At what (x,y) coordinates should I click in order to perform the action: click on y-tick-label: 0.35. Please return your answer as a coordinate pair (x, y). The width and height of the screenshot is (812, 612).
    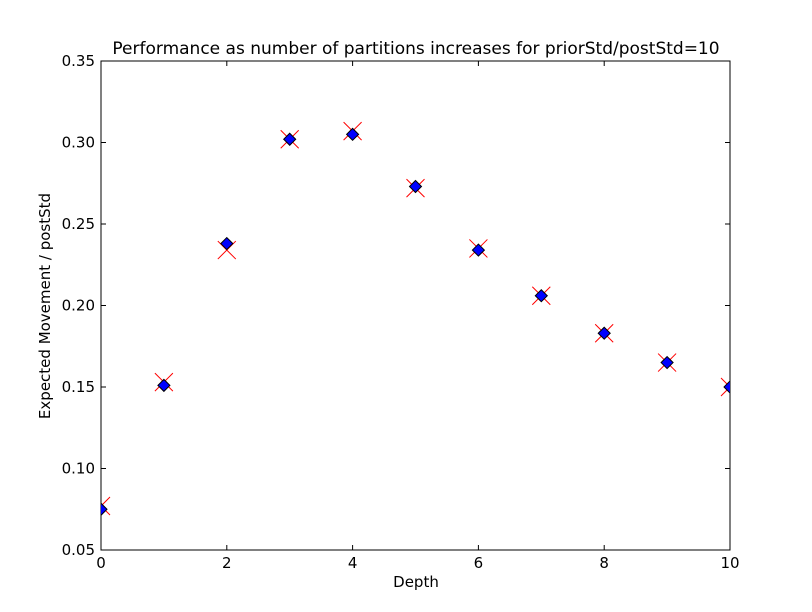
    Looking at the image, I should click on (78, 61).